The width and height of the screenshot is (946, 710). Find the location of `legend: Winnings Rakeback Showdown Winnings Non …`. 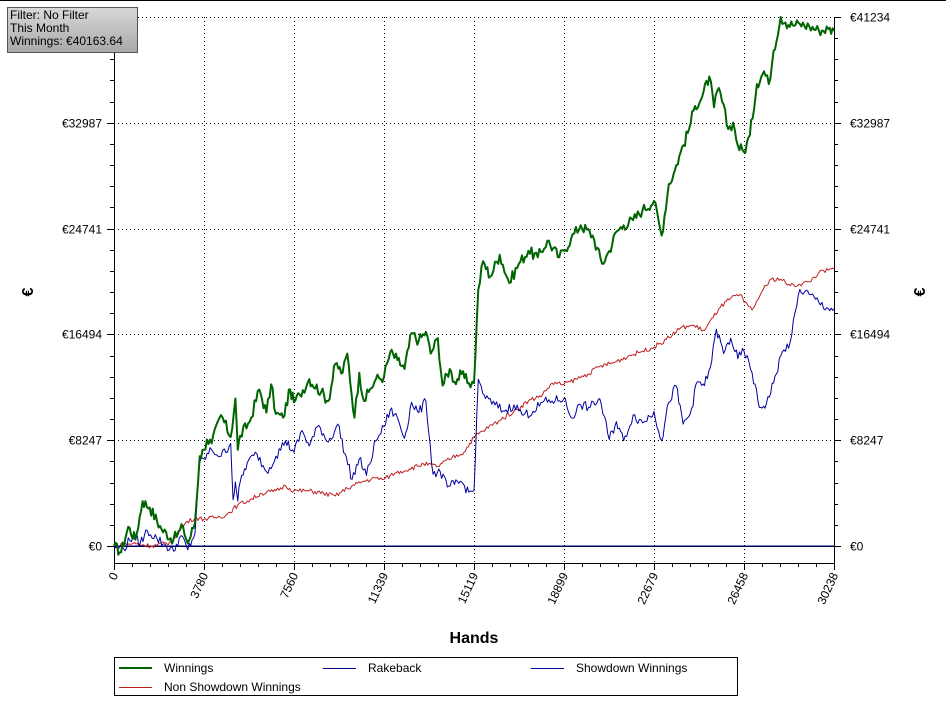

legend: Winnings Rakeback Showdown Winnings Non … is located at coordinates (426, 676).